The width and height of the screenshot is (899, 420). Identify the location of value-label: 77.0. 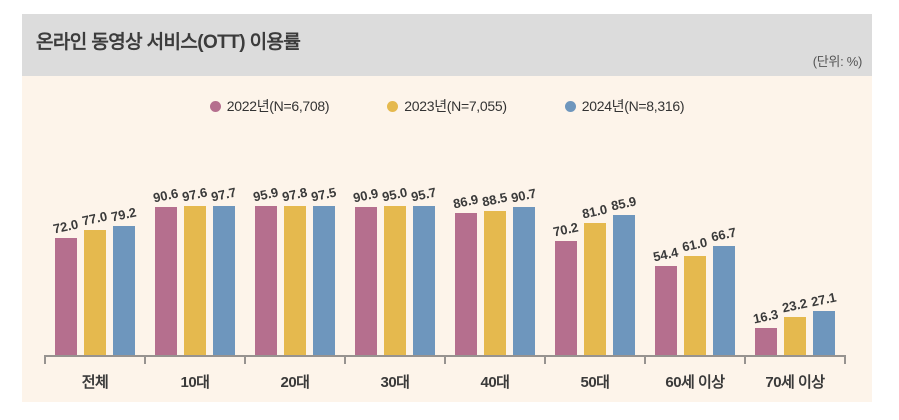
(95, 218).